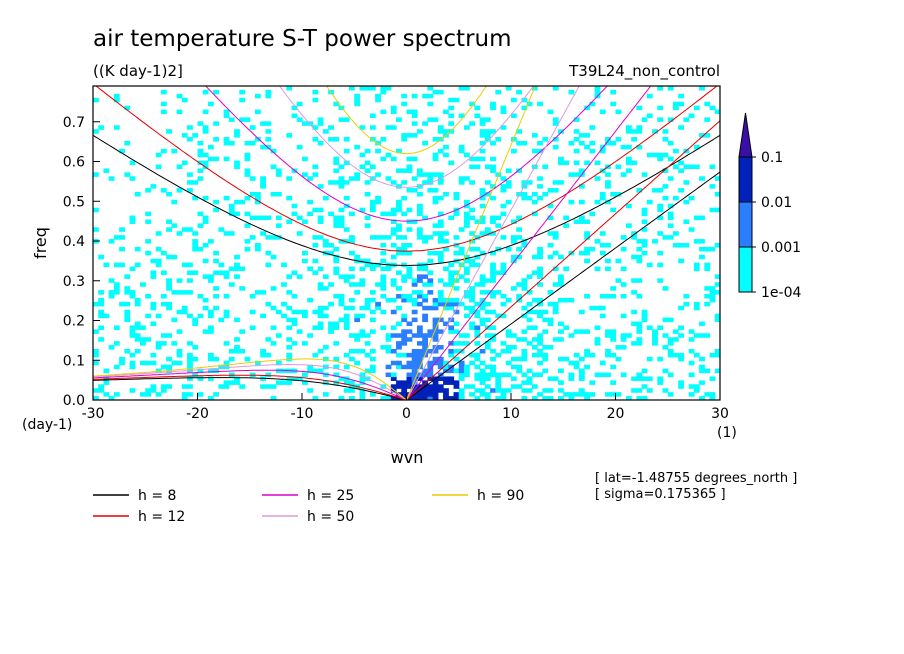 This screenshot has height=654, width=904. I want to click on y-tick-label: 0.3, so click(74, 282).